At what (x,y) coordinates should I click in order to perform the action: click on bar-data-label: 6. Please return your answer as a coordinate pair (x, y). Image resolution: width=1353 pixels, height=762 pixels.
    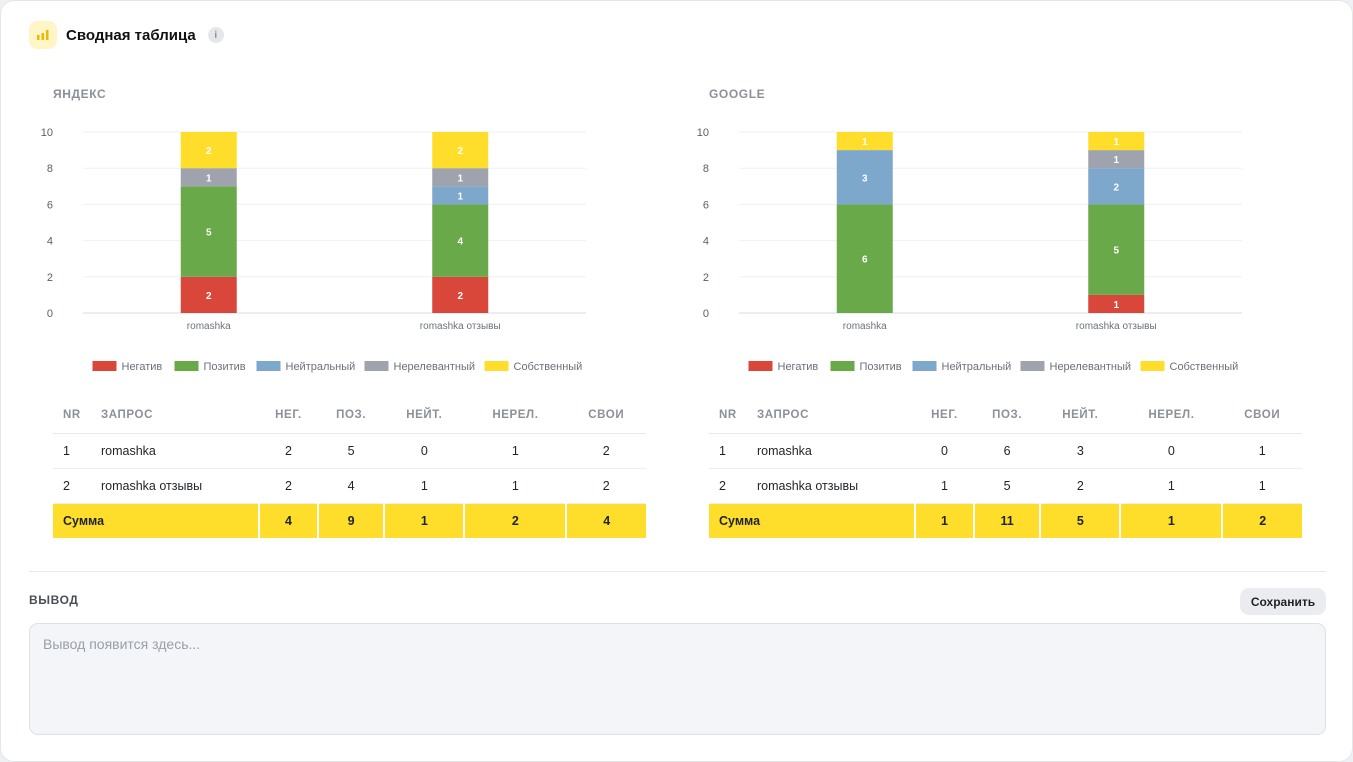
    Looking at the image, I should click on (865, 260).